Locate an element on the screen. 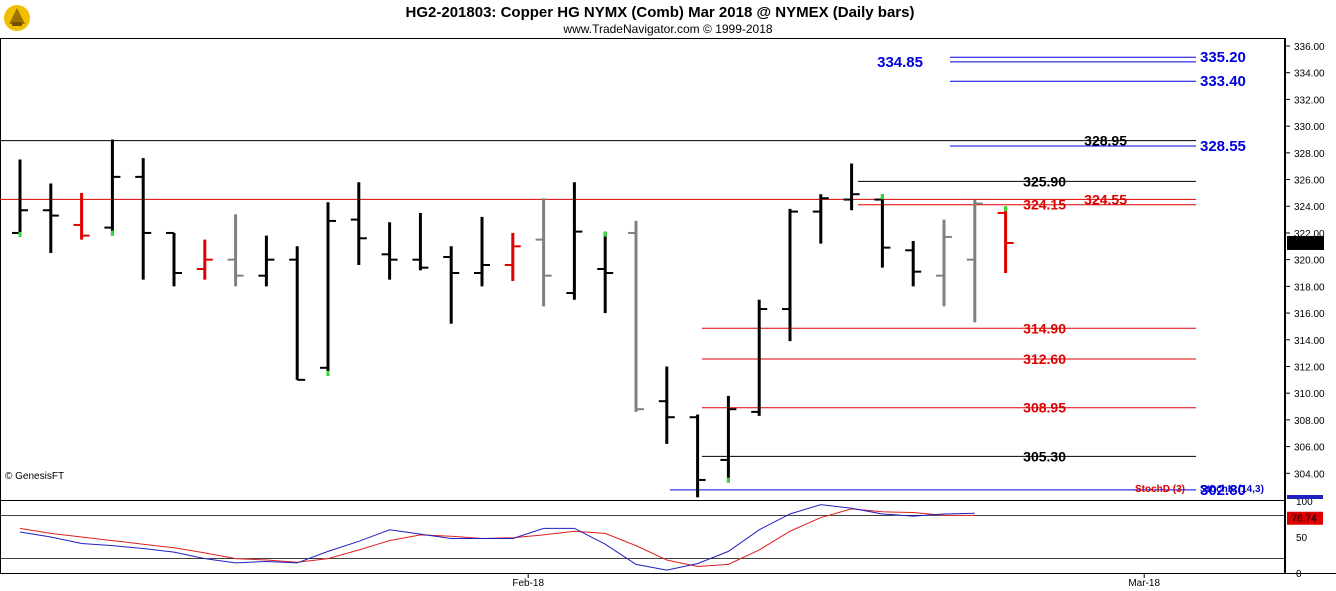 The image size is (1336, 591). stoch-value-label: 76.74 is located at coordinates (1303, 519).